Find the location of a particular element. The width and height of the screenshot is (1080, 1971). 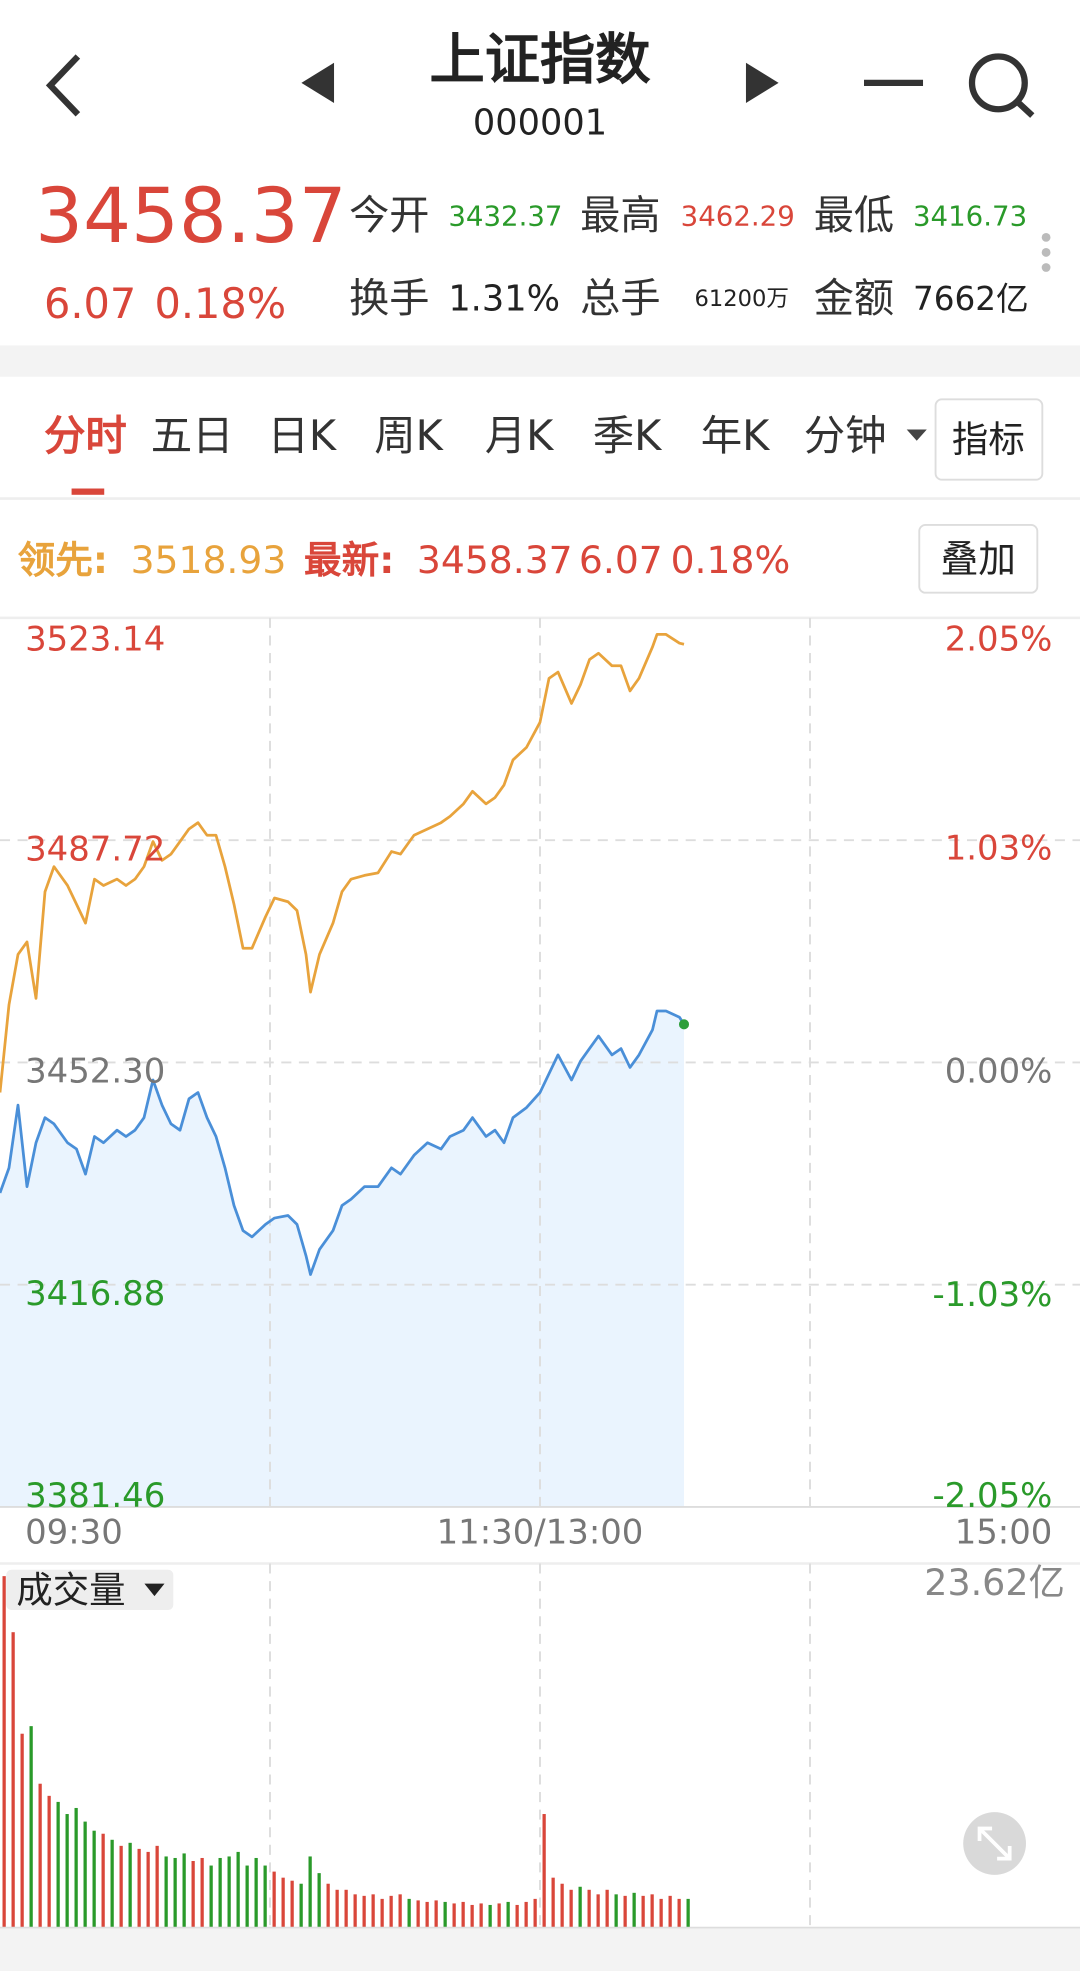

separator is located at coordinates (540, 361).